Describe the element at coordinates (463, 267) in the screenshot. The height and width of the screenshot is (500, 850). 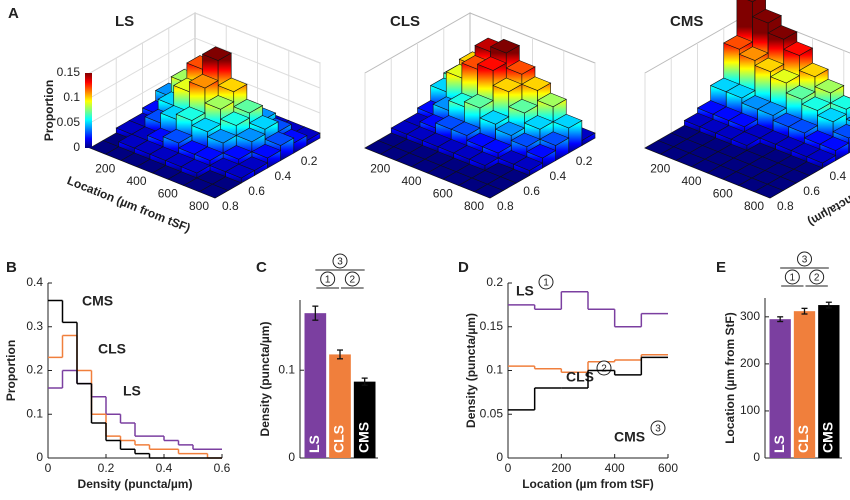
I see `panel-letter: D` at that location.